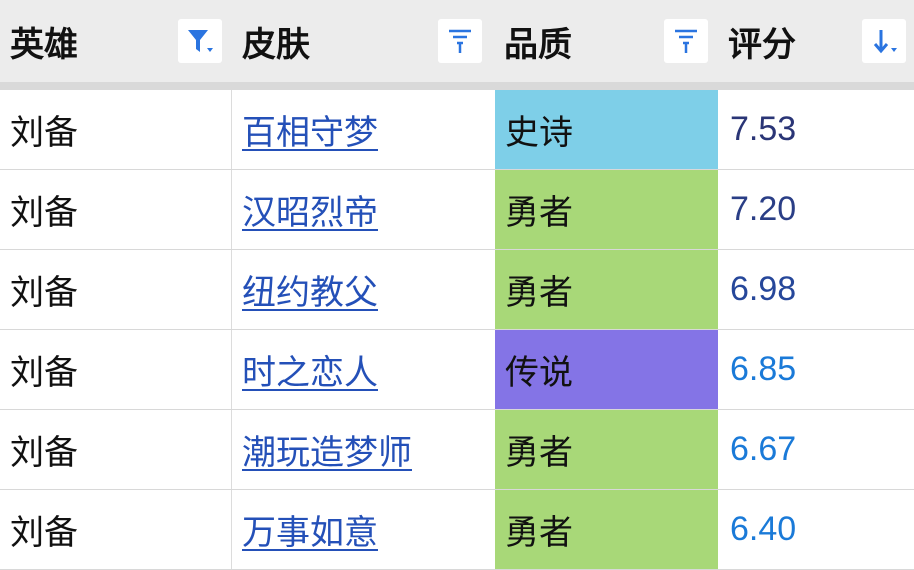 The height and width of the screenshot is (570, 914). I want to click on skin-cell: 时之恋人, so click(363, 369).